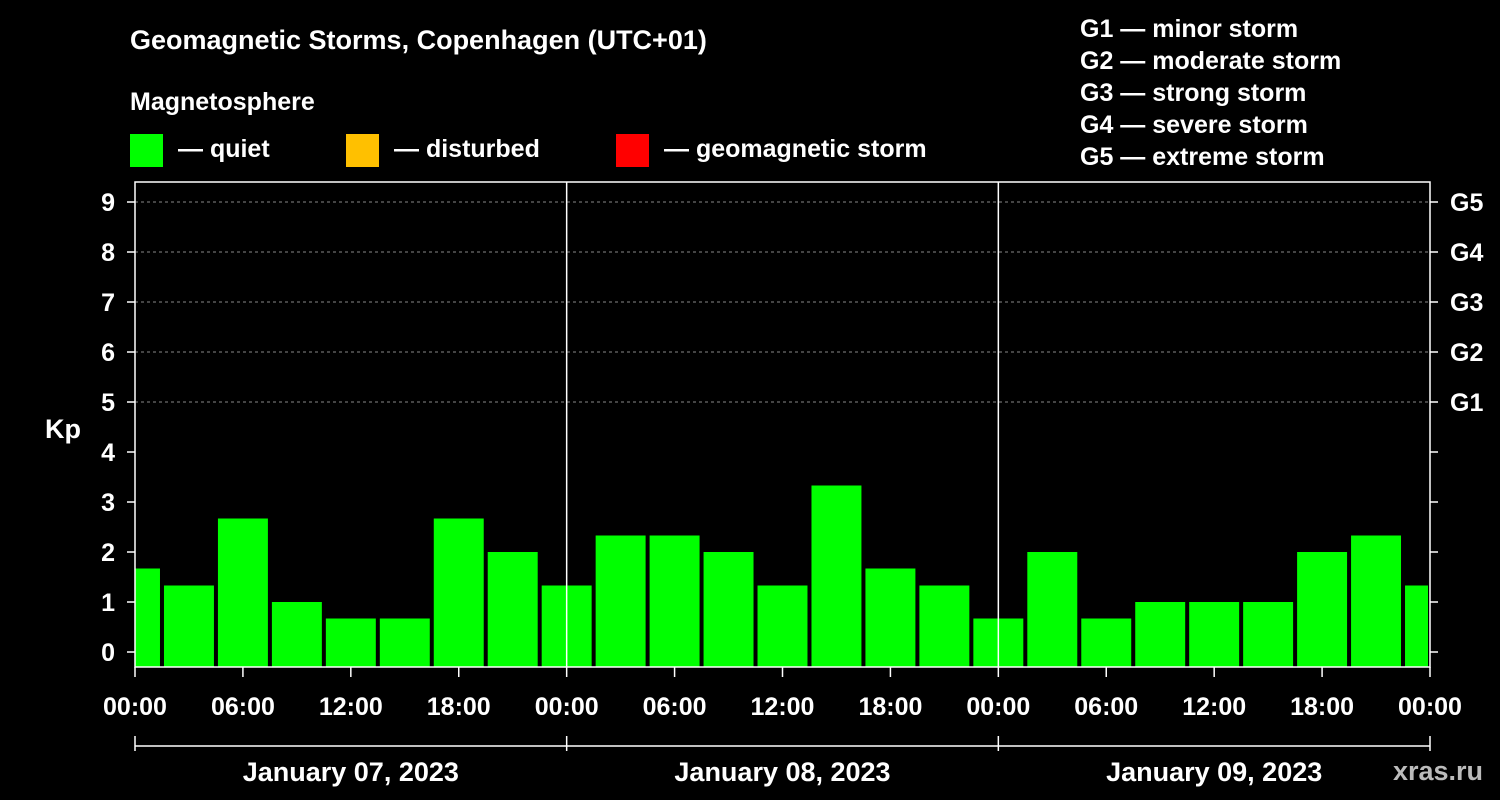  What do you see at coordinates (1466, 203) in the screenshot?
I see `storm-level-label: G5` at bounding box center [1466, 203].